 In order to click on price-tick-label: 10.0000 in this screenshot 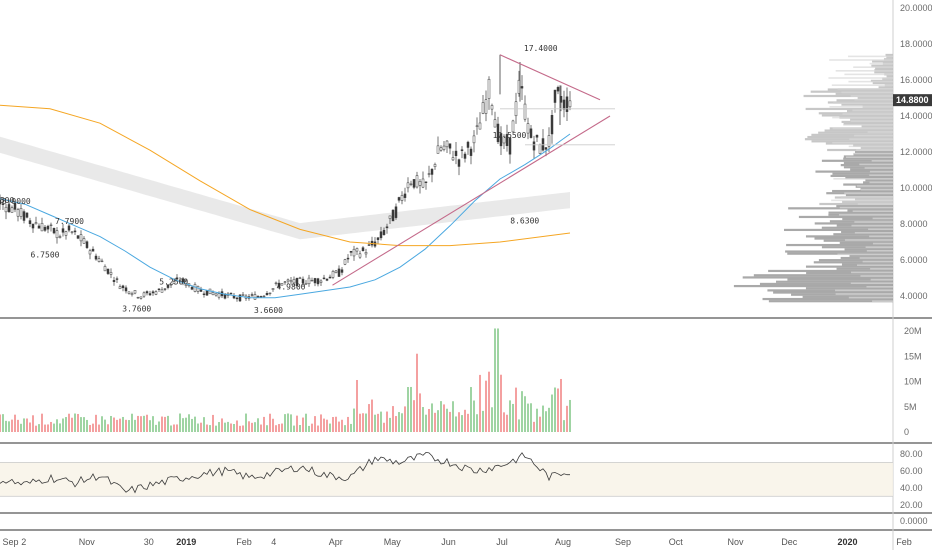, I will do `click(916, 188)`.